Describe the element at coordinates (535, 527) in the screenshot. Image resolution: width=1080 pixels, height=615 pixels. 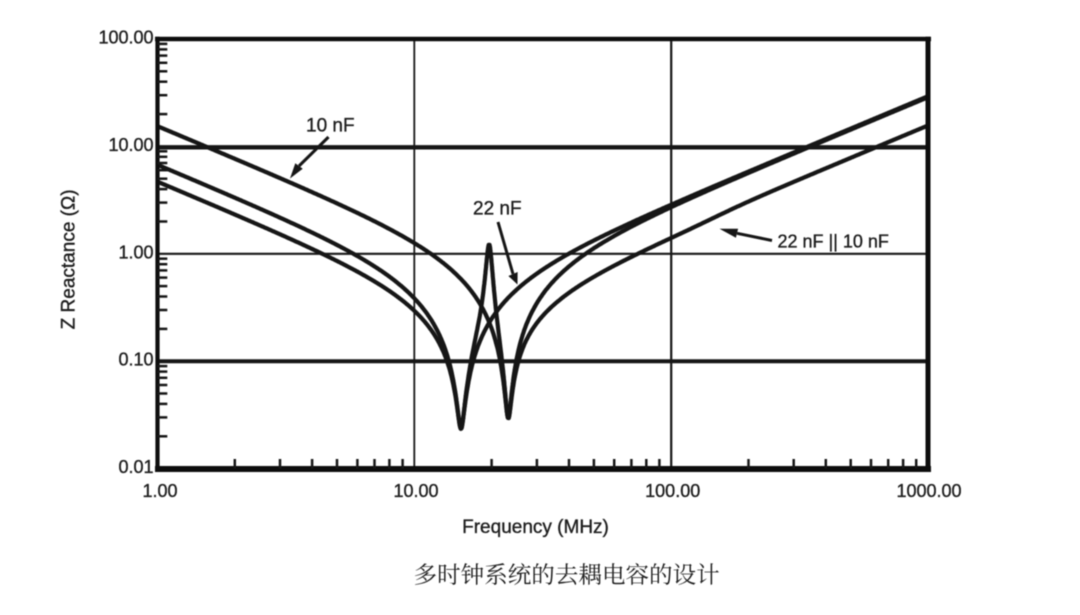
I see `svg-text: Frequency (MHz)` at that location.